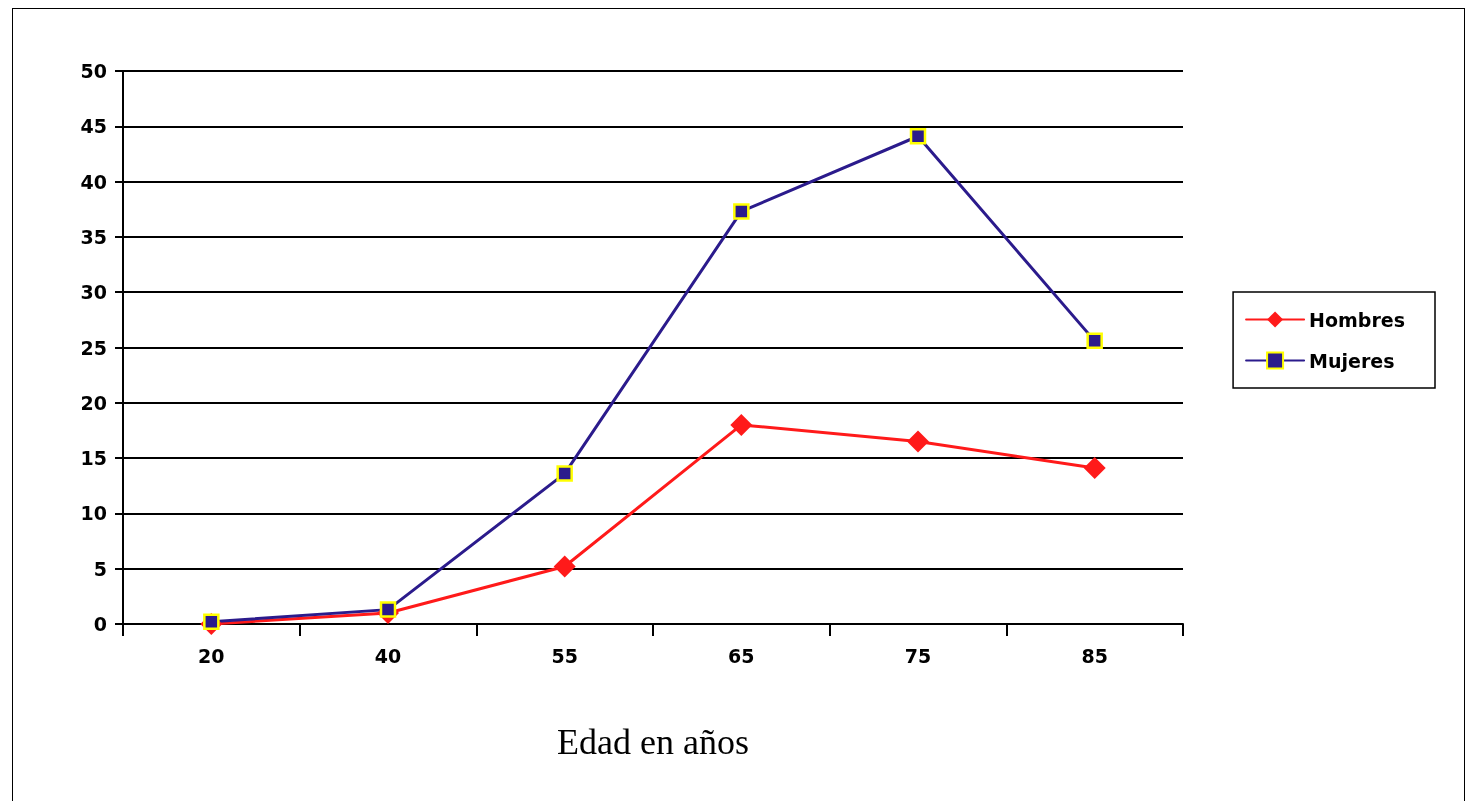  What do you see at coordinates (1352, 360) in the screenshot?
I see `legend-label: Mujeres` at bounding box center [1352, 360].